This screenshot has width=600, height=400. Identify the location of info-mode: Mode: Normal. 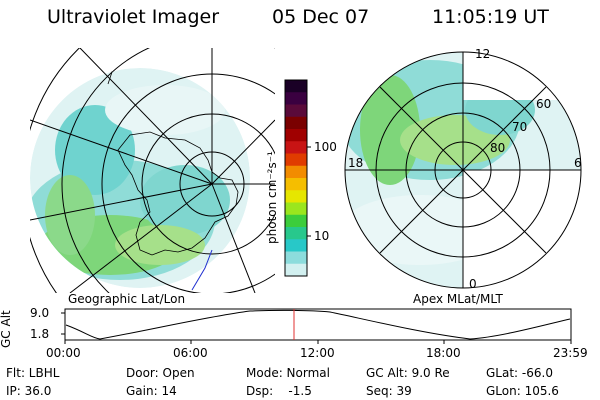
(288, 373).